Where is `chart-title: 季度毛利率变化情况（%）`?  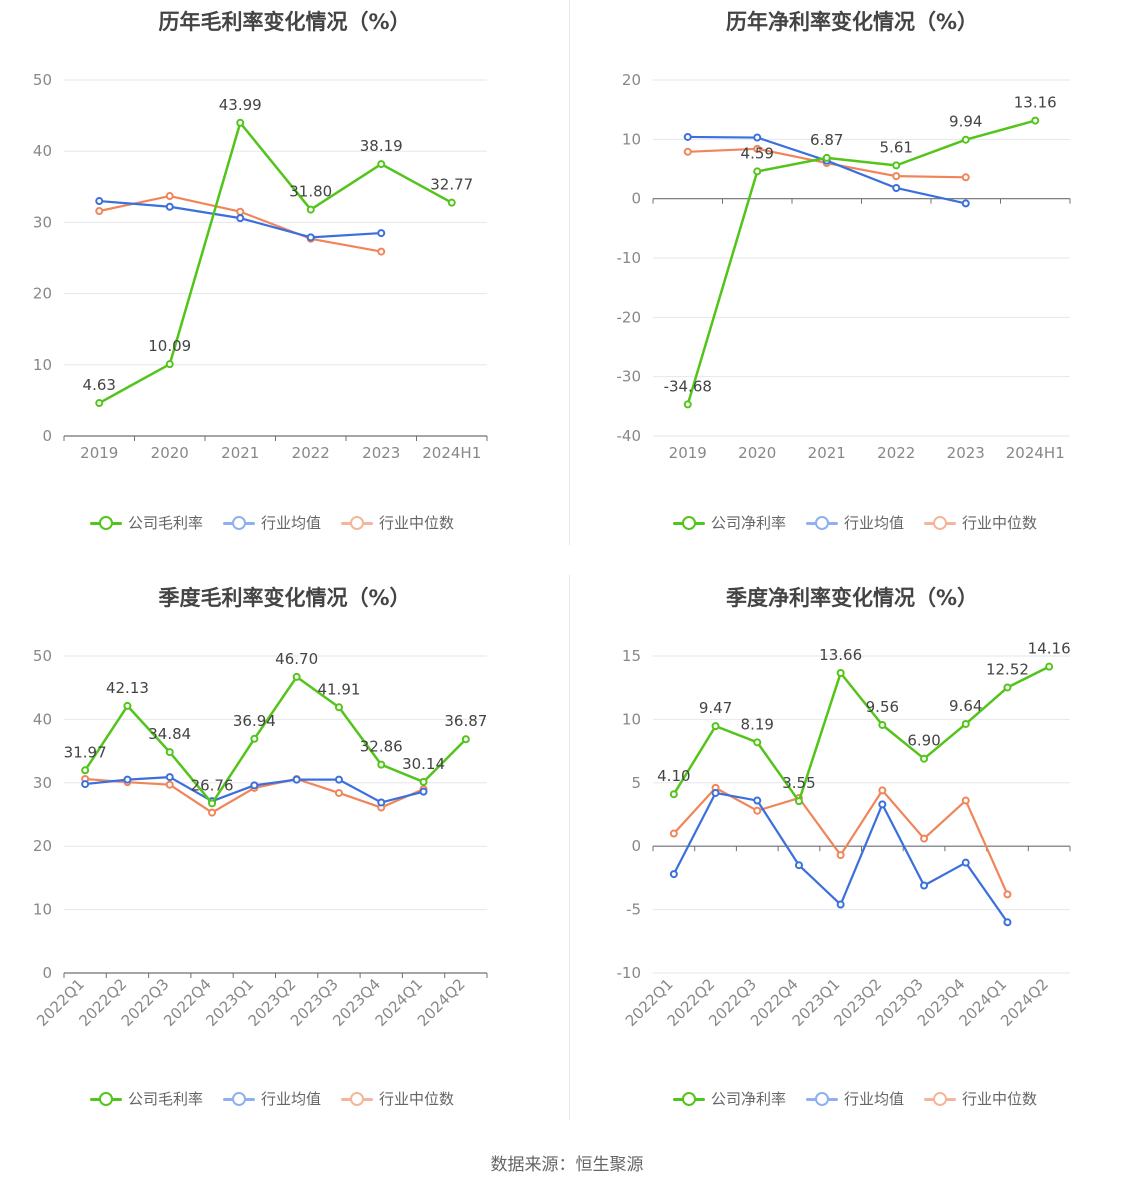 chart-title: 季度毛利率变化情况（%） is located at coordinates (284, 598).